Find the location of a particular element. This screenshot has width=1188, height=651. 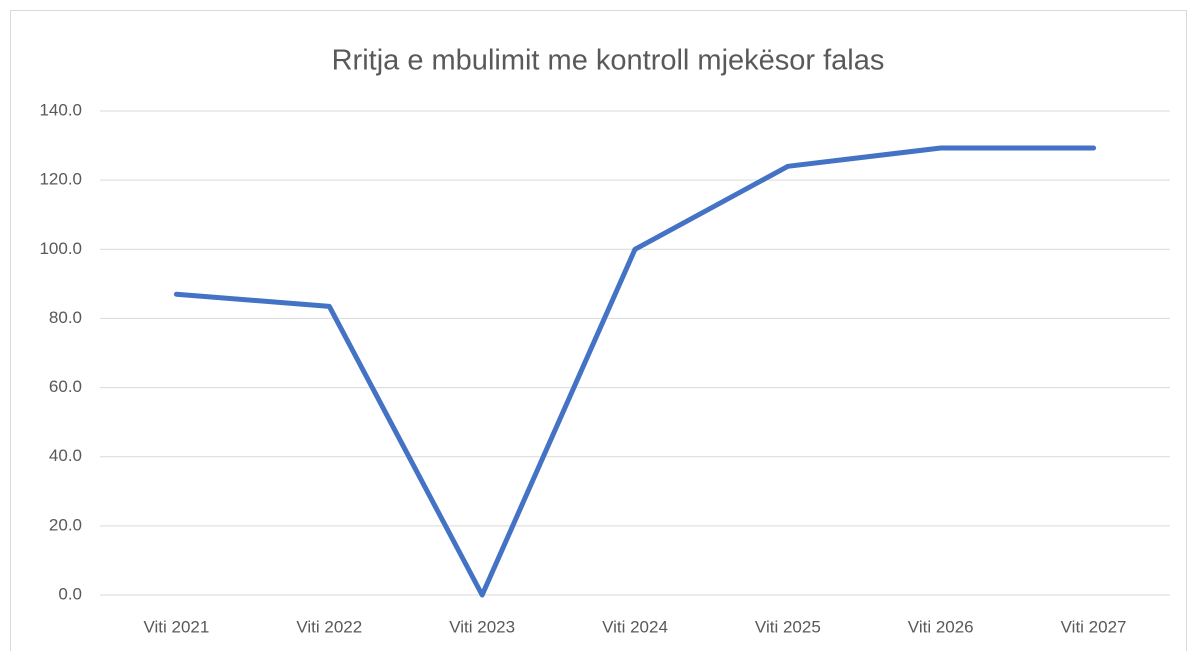

x-tick-label: Viti 2027 is located at coordinates (1094, 626).